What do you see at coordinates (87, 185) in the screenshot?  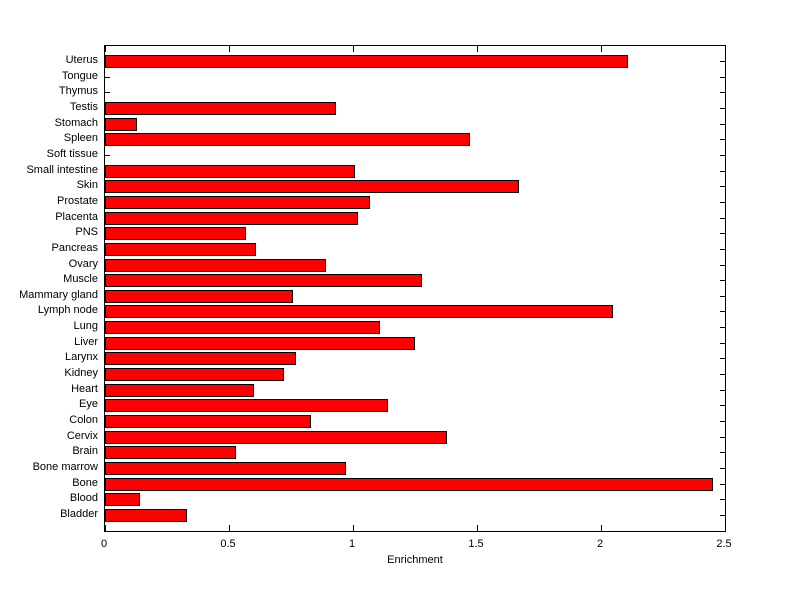 I see `y-tick-label: Skin` at bounding box center [87, 185].